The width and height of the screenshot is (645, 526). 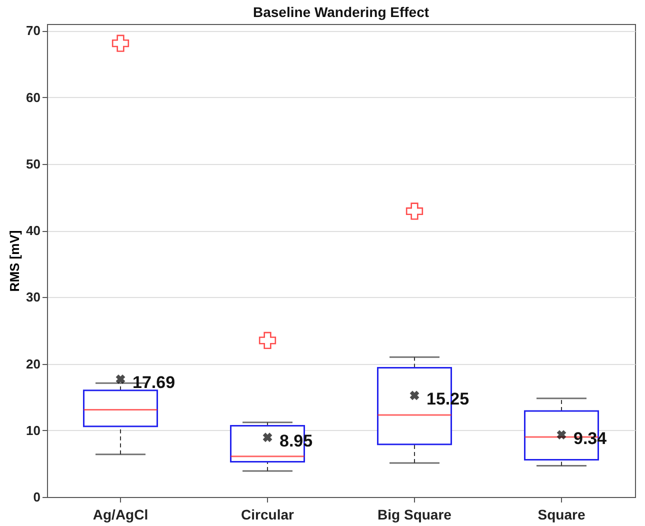 I want to click on x-tick-label: Square, so click(x=562, y=514).